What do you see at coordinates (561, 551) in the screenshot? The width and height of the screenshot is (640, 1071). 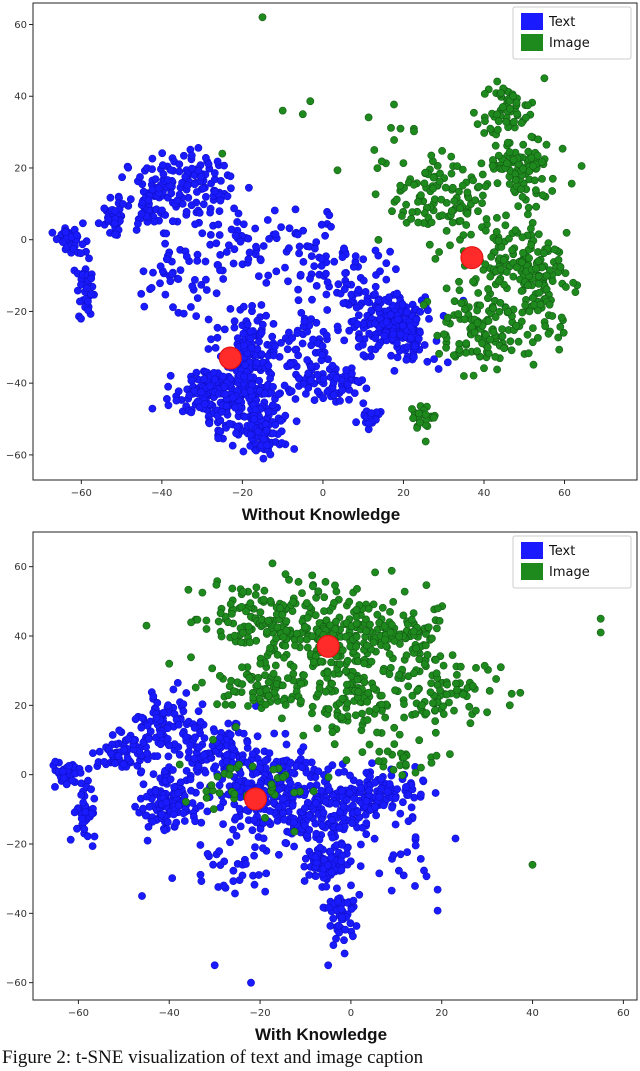 I see `legend-label-text: Text` at bounding box center [561, 551].